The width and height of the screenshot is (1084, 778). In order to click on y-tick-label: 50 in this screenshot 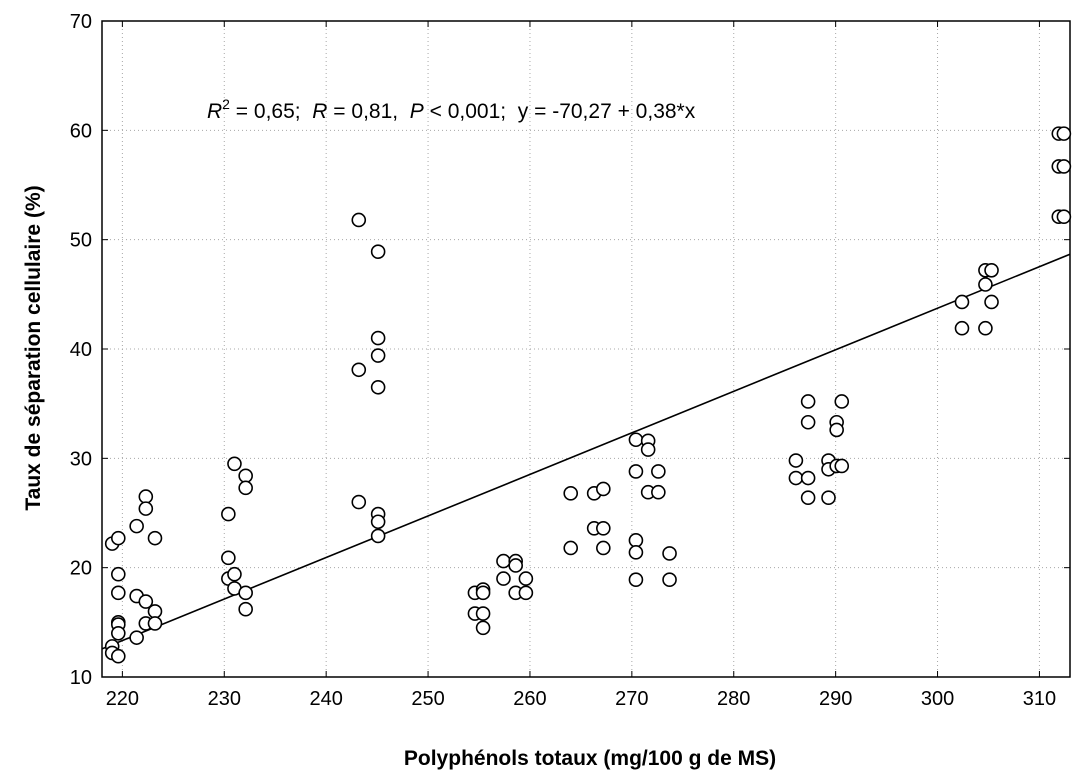, I will do `click(81, 241)`.